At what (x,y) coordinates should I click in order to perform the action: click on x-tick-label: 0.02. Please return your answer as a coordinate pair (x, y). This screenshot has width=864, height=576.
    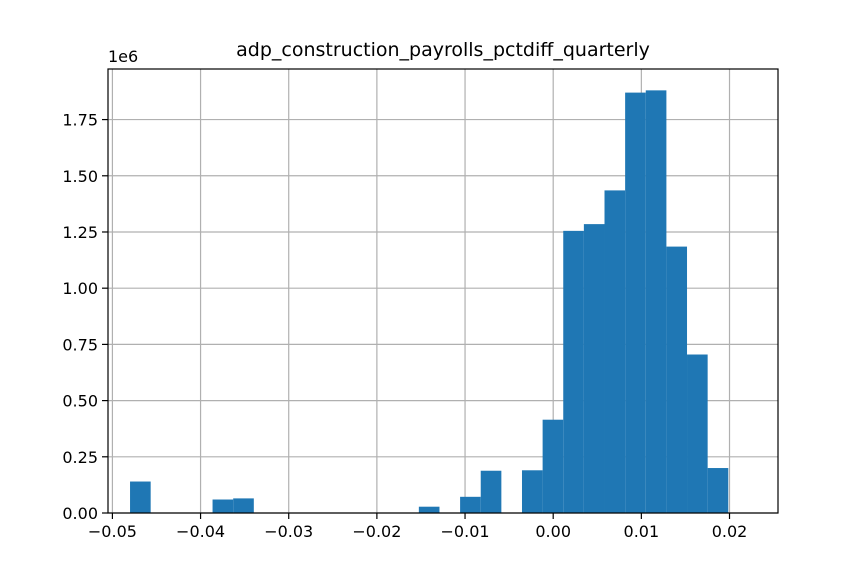
    Looking at the image, I should click on (730, 531).